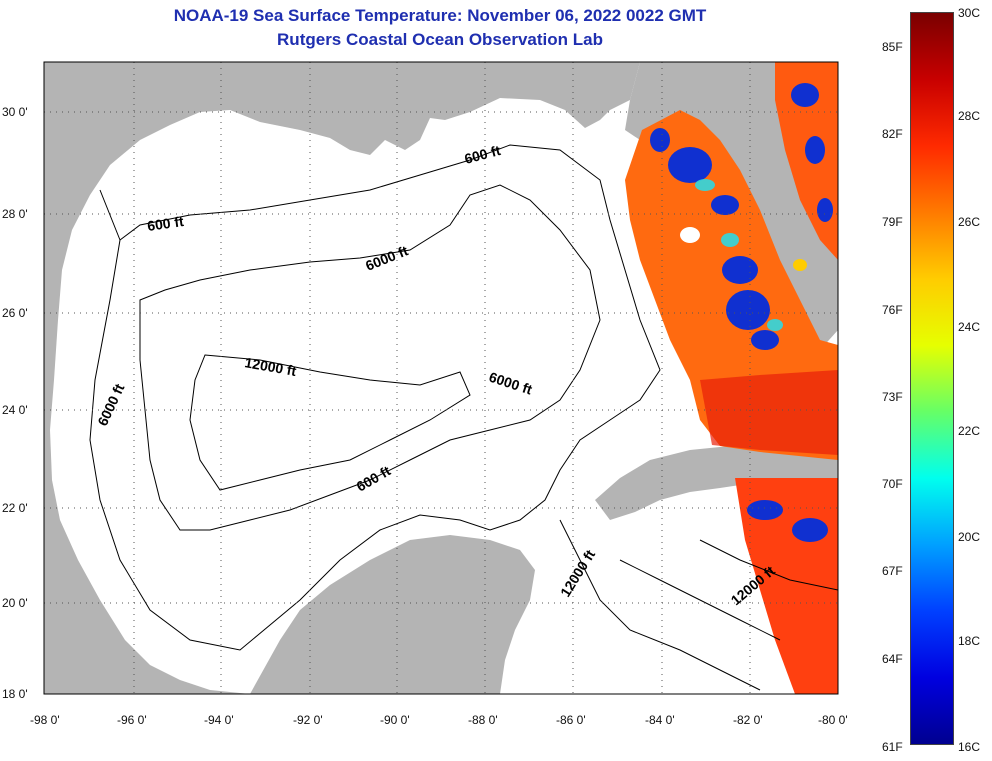 The height and width of the screenshot is (761, 992). Describe the element at coordinates (392, 614) in the screenshot. I see `land-yucatan` at that location.